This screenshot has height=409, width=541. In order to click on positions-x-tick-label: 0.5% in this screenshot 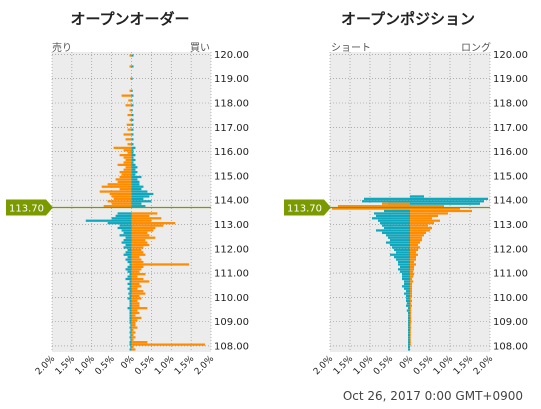, I will do `click(424, 366)`.